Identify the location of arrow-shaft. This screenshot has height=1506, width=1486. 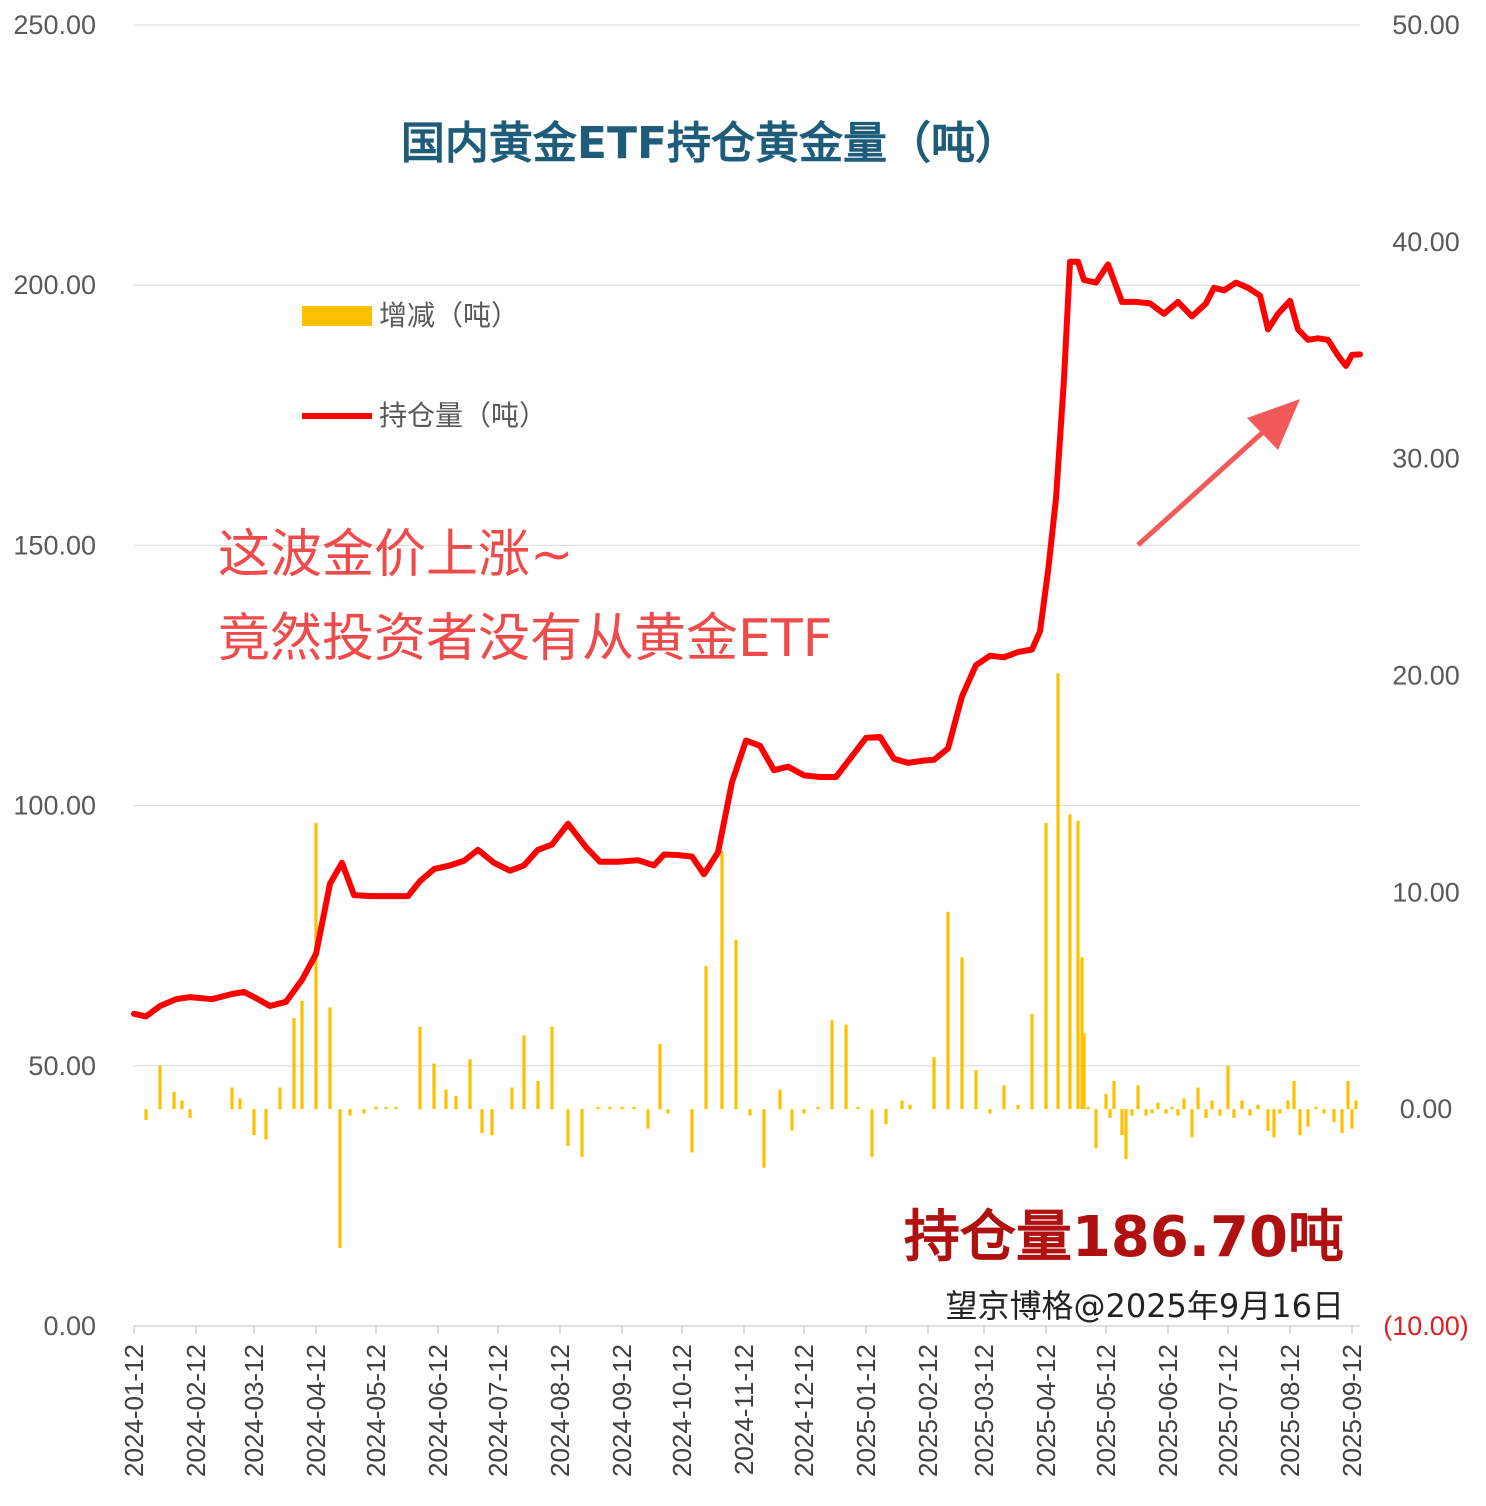
(1200, 489).